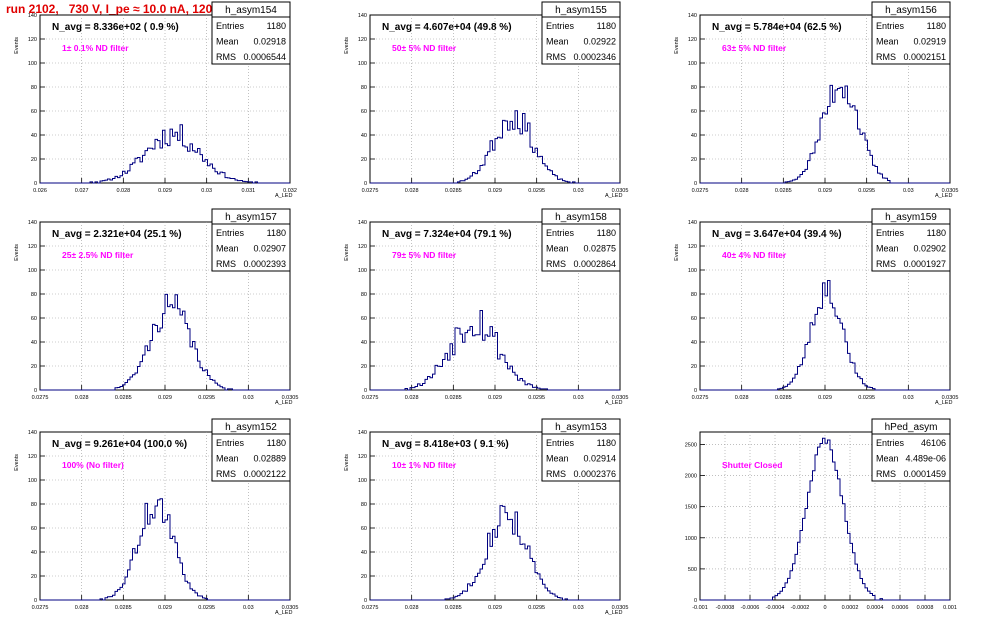  Describe the element at coordinates (929, 249) in the screenshot. I see `stats-value: 0.02902` at that location.